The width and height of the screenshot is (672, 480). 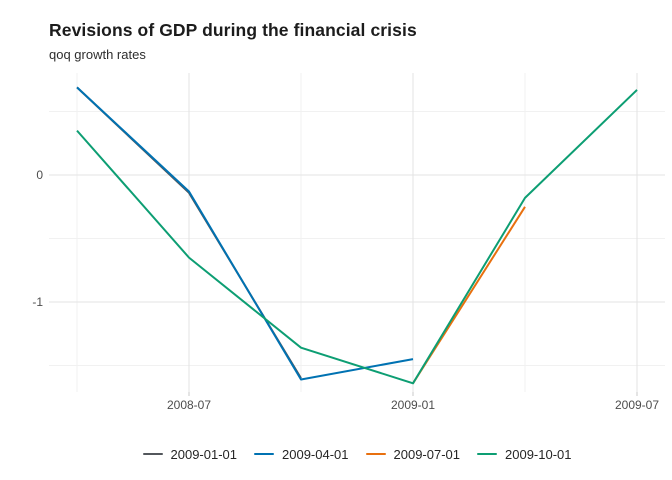 I want to click on y-tick-label: -1, so click(x=37, y=302).